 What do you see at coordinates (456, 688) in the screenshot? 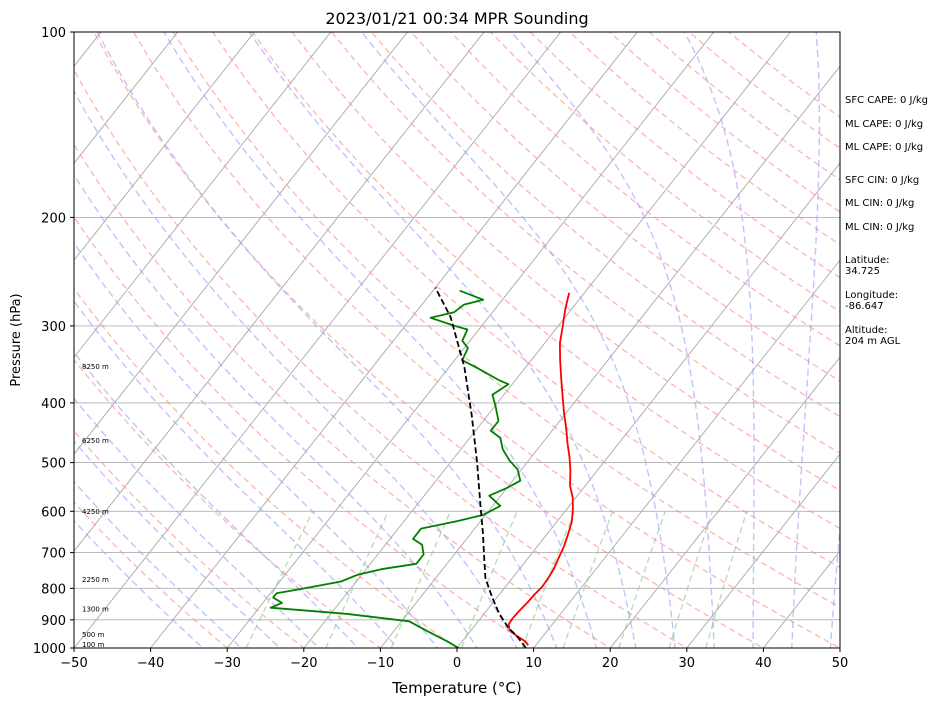
I see `x-axis-label: Temperature (°C)` at bounding box center [456, 688].